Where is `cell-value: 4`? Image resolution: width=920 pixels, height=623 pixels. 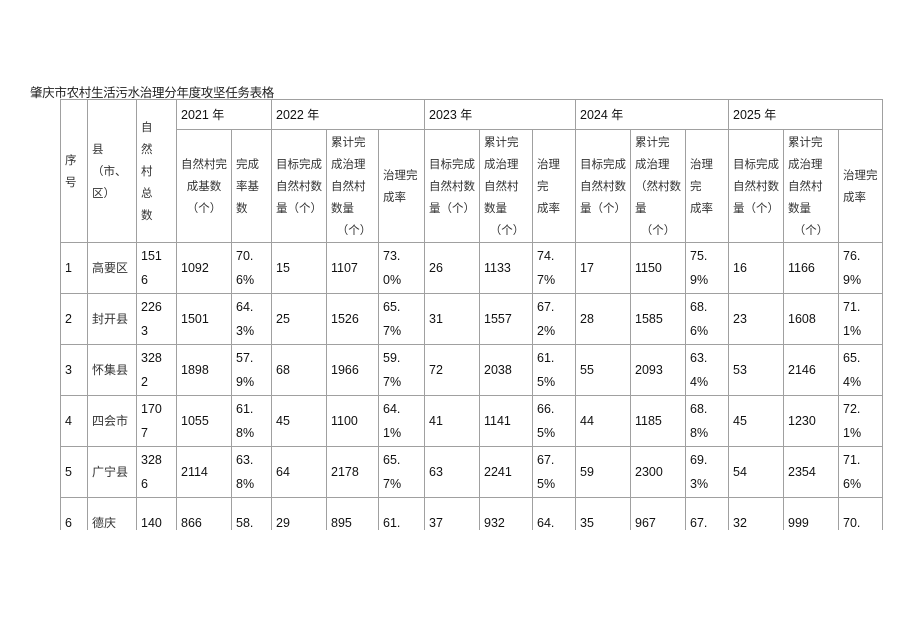 cell-value: 4 is located at coordinates (68, 421).